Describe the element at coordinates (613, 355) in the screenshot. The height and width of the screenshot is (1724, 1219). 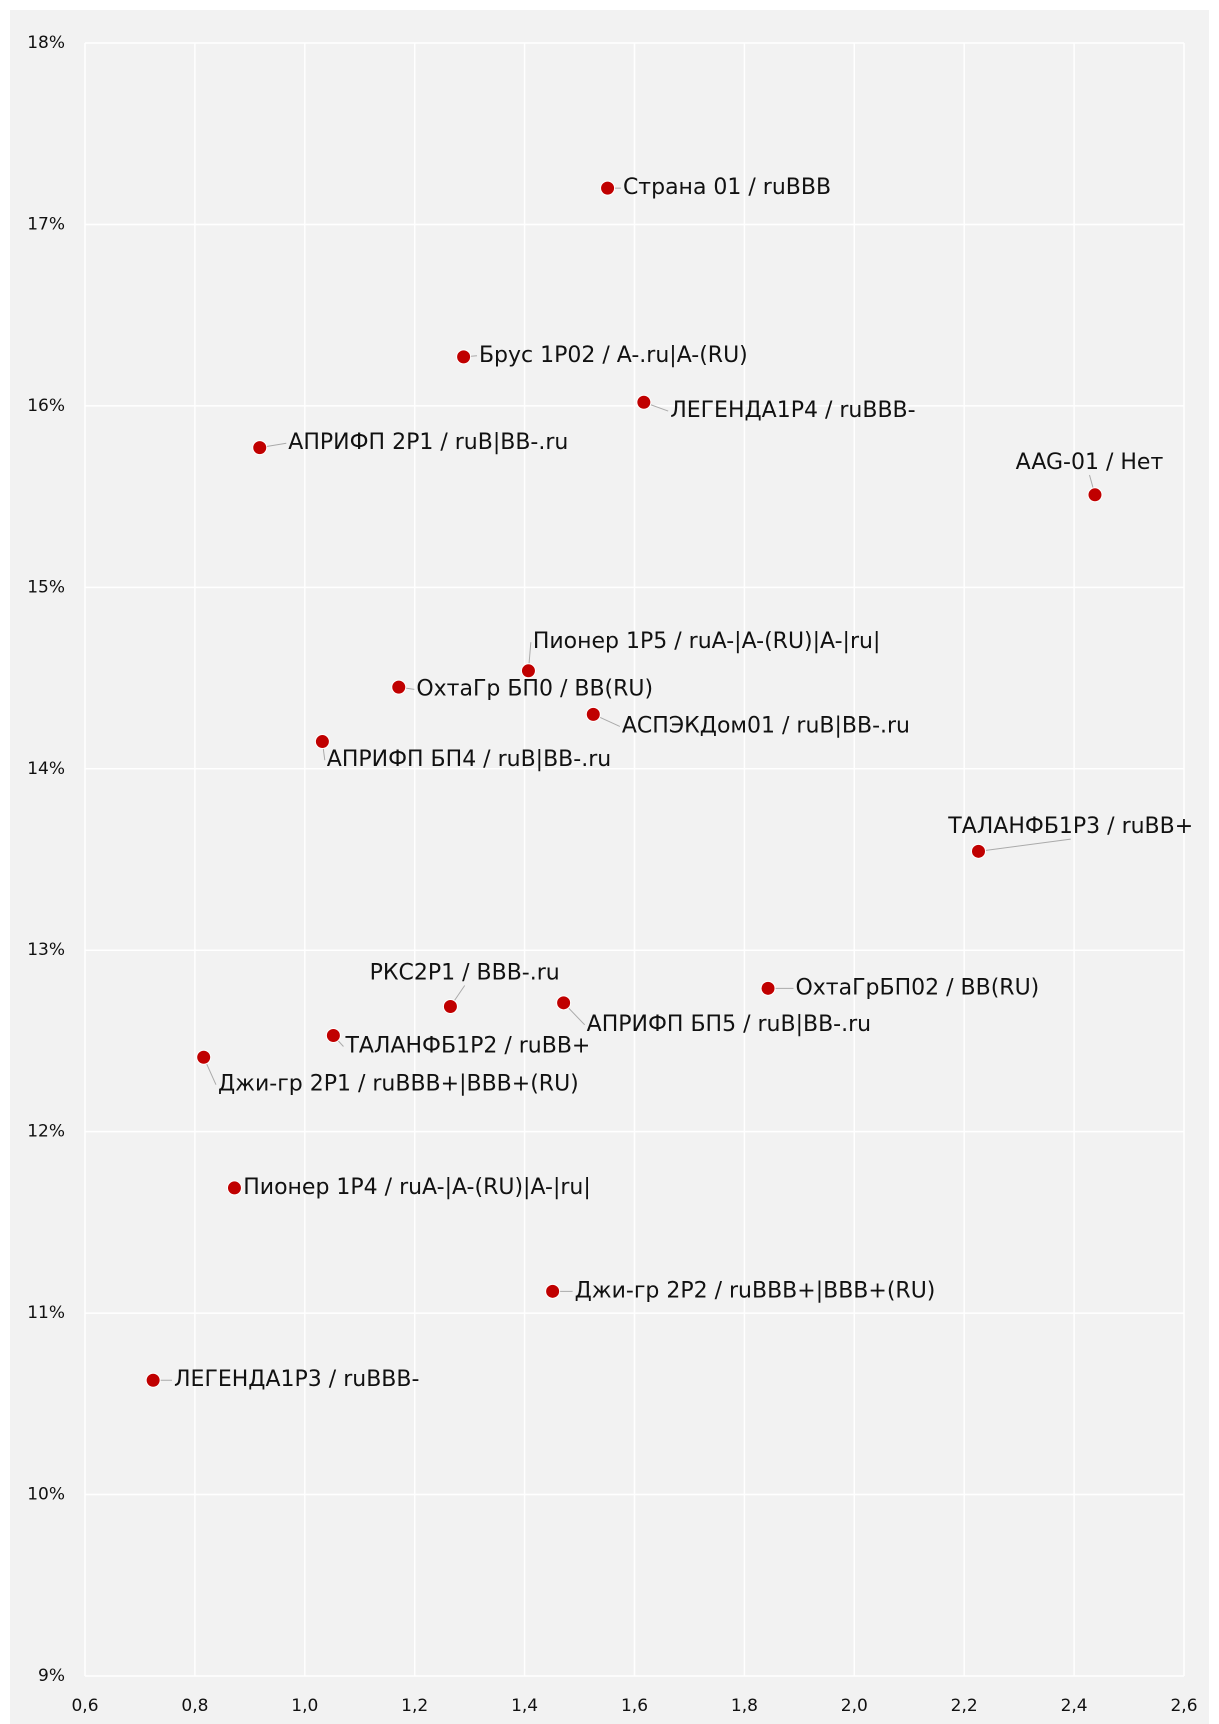
I see `point-label: Брус 1Р02 / A-.ru|A-(RU)` at that location.